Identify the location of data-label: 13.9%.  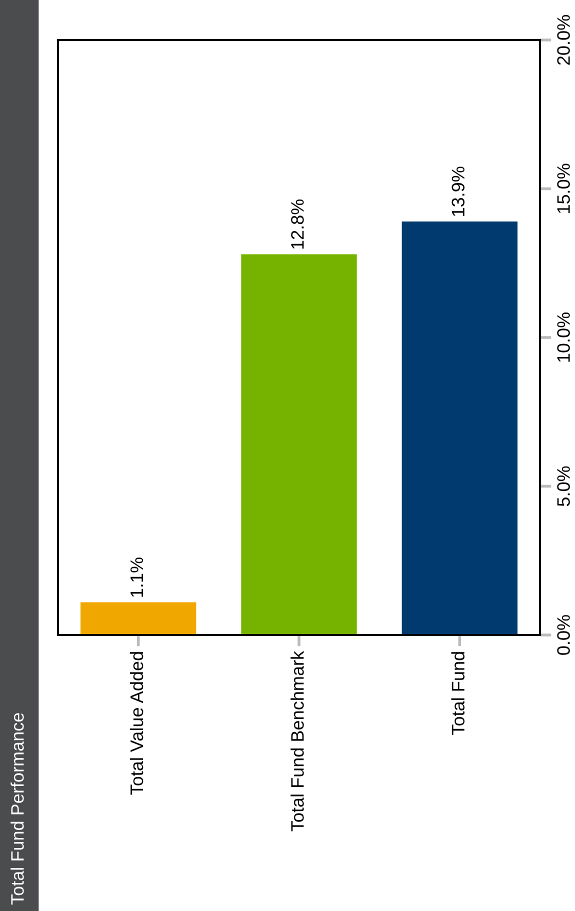
(458, 191).